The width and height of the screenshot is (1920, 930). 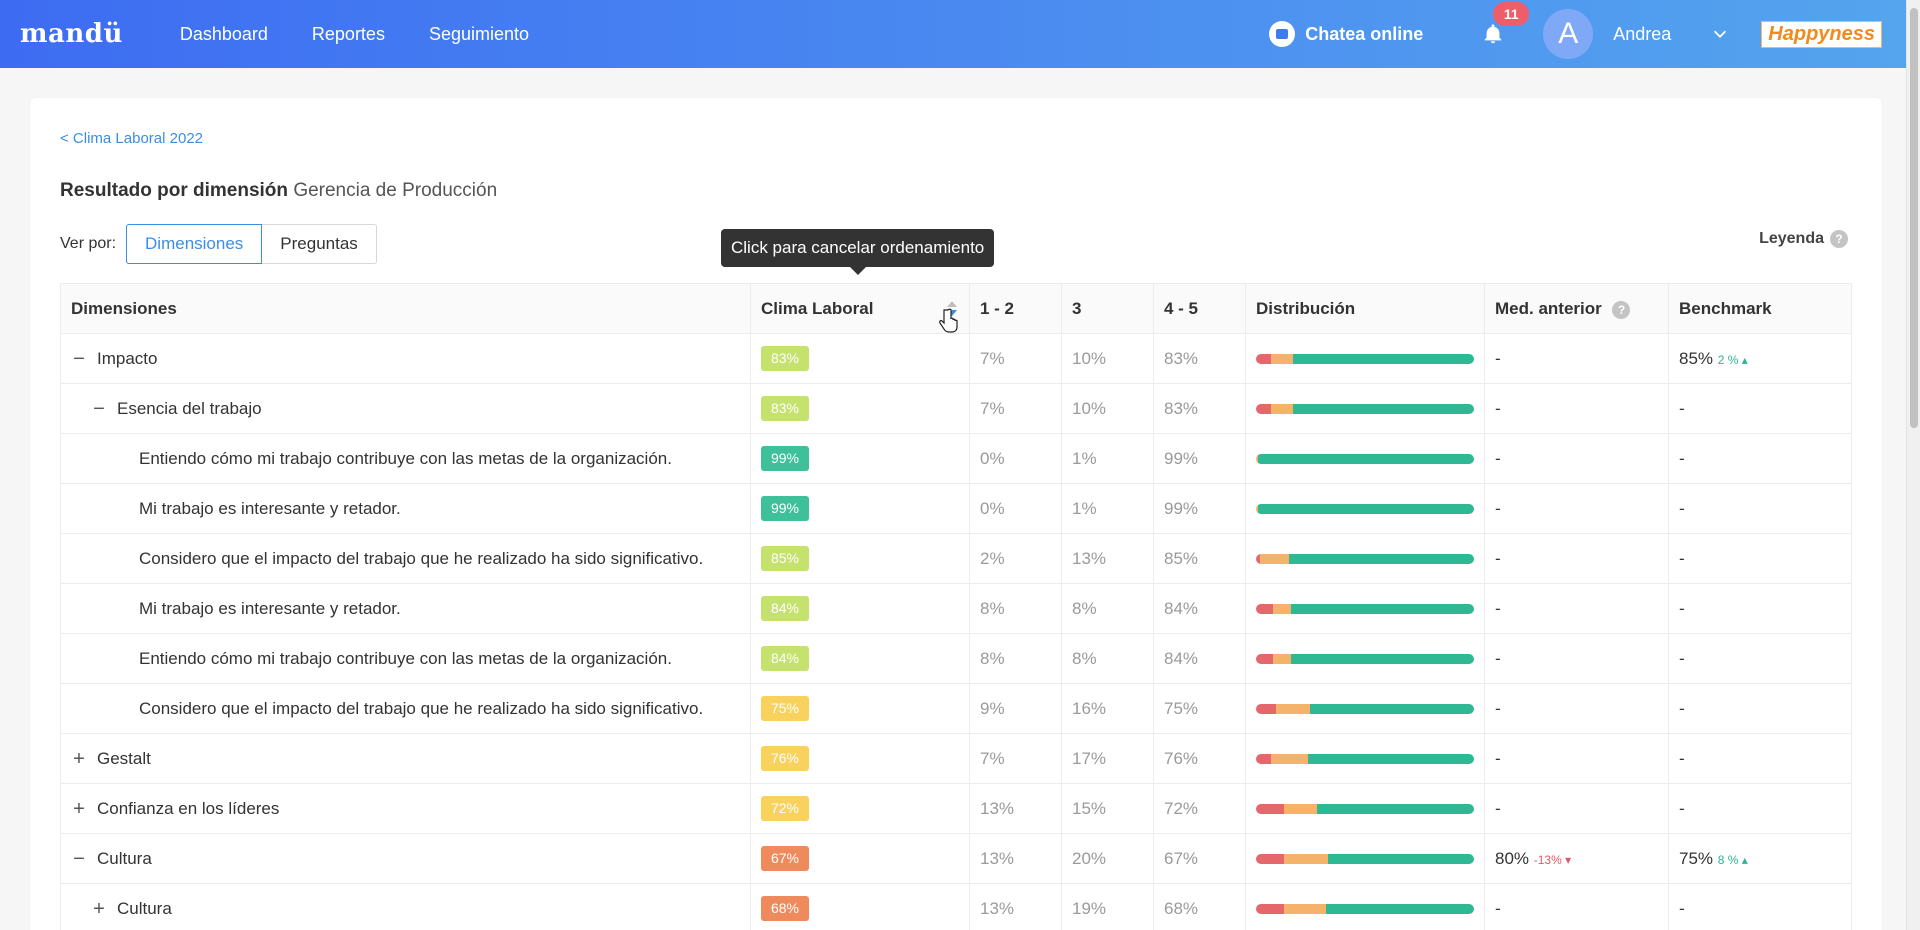 What do you see at coordinates (223, 33) in the screenshot?
I see `nav-dashboard: Dashboard` at bounding box center [223, 33].